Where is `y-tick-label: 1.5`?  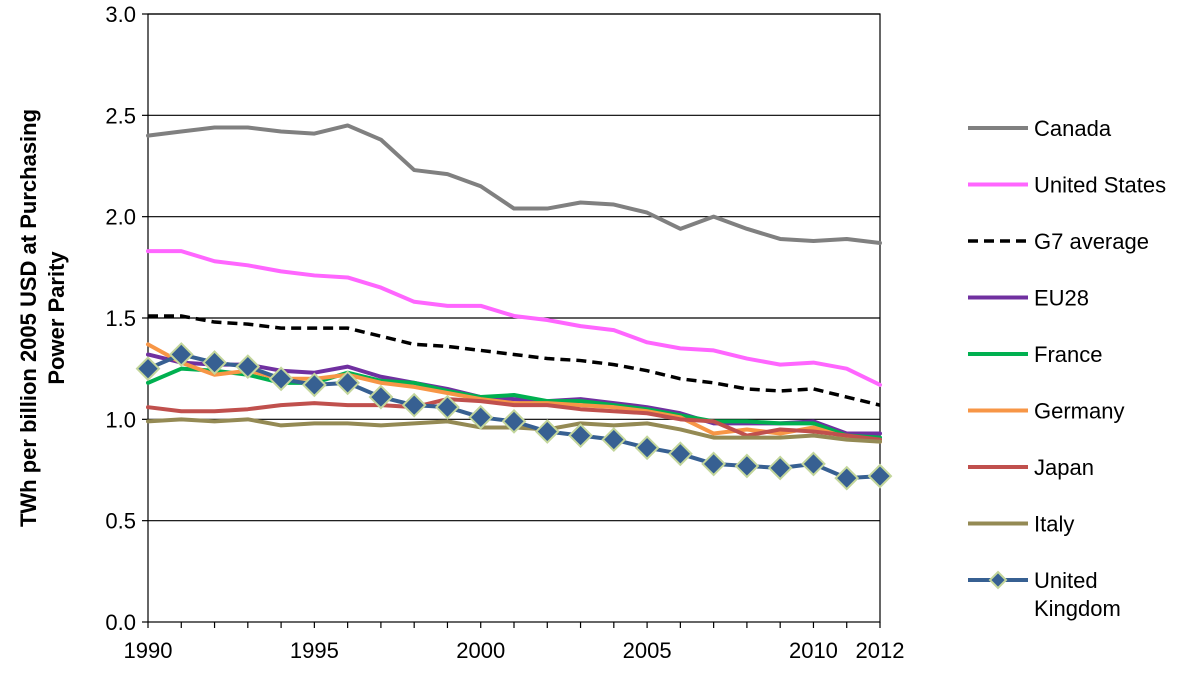 y-tick-label: 1.5 is located at coordinates (120, 318).